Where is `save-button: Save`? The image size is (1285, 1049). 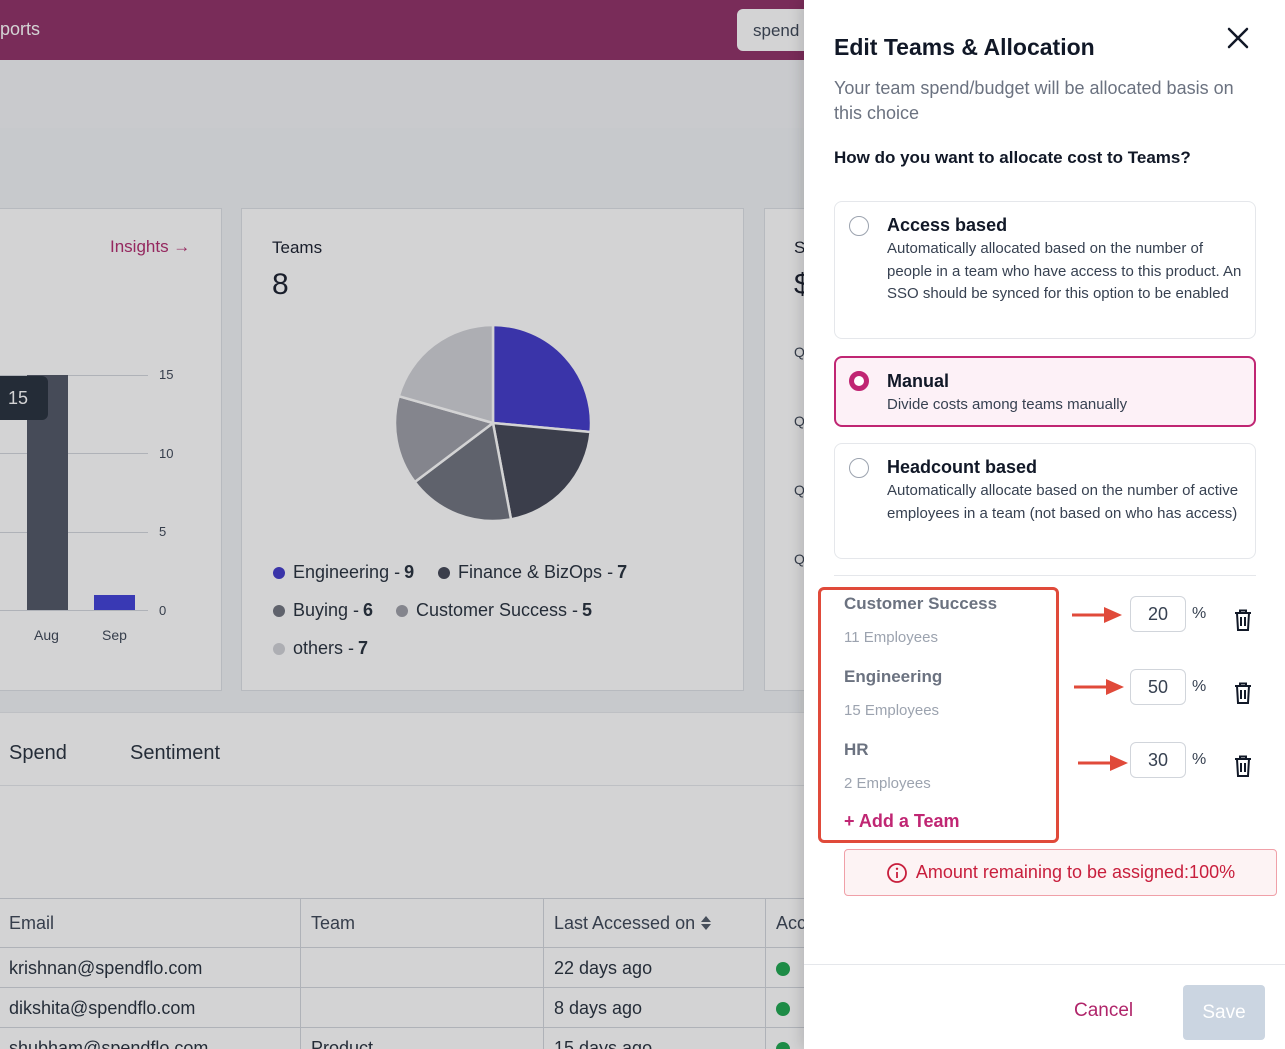
save-button: Save is located at coordinates (1224, 1012).